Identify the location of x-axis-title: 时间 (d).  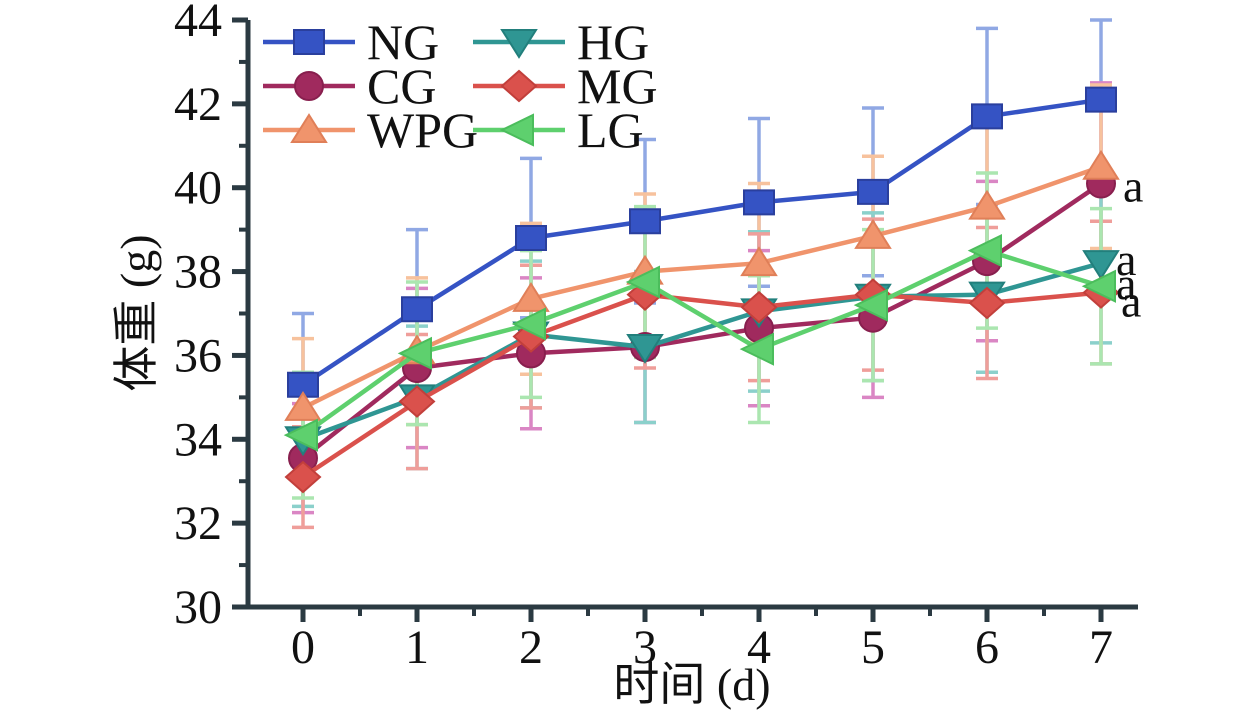
(691, 684).